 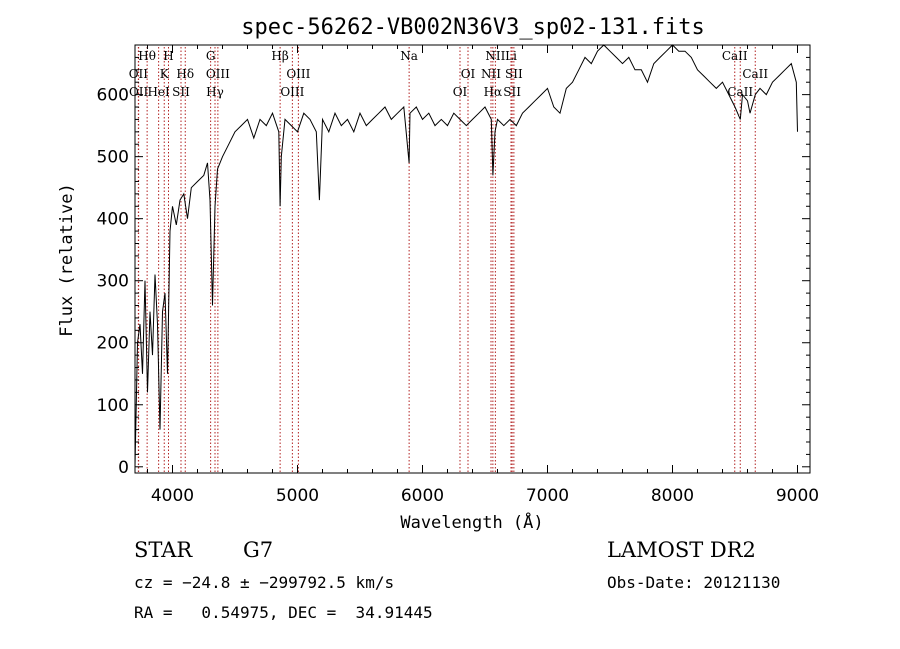 I want to click on y-tick-label-1: 100, so click(x=113, y=406).